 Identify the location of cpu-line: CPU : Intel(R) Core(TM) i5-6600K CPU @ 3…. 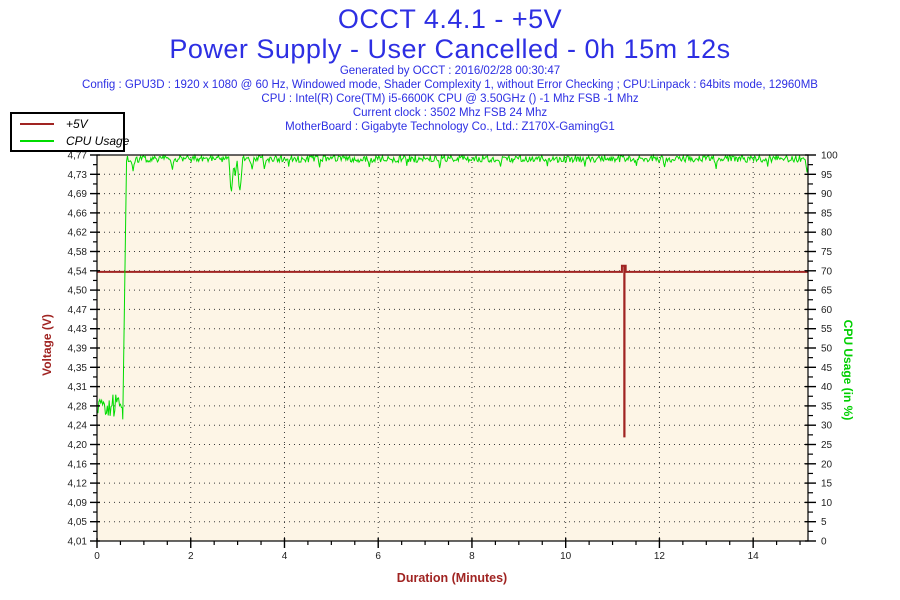
(450, 99).